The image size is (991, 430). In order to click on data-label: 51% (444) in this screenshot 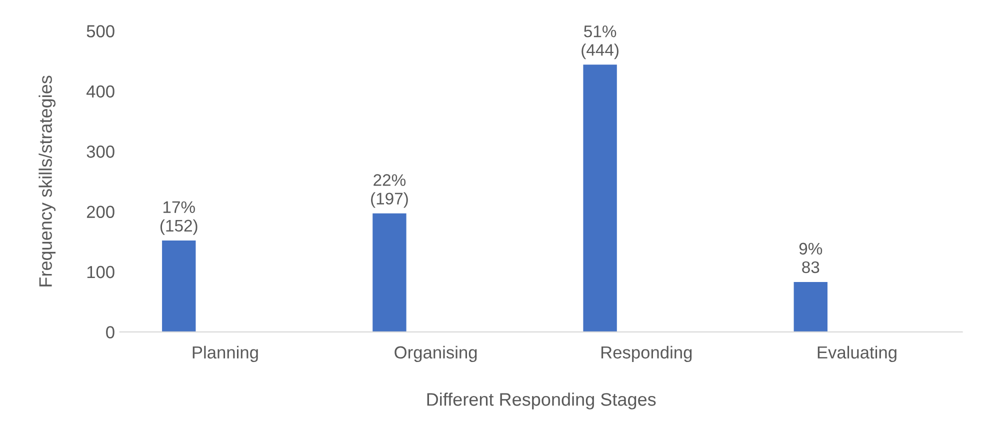, I will do `click(600, 43)`.